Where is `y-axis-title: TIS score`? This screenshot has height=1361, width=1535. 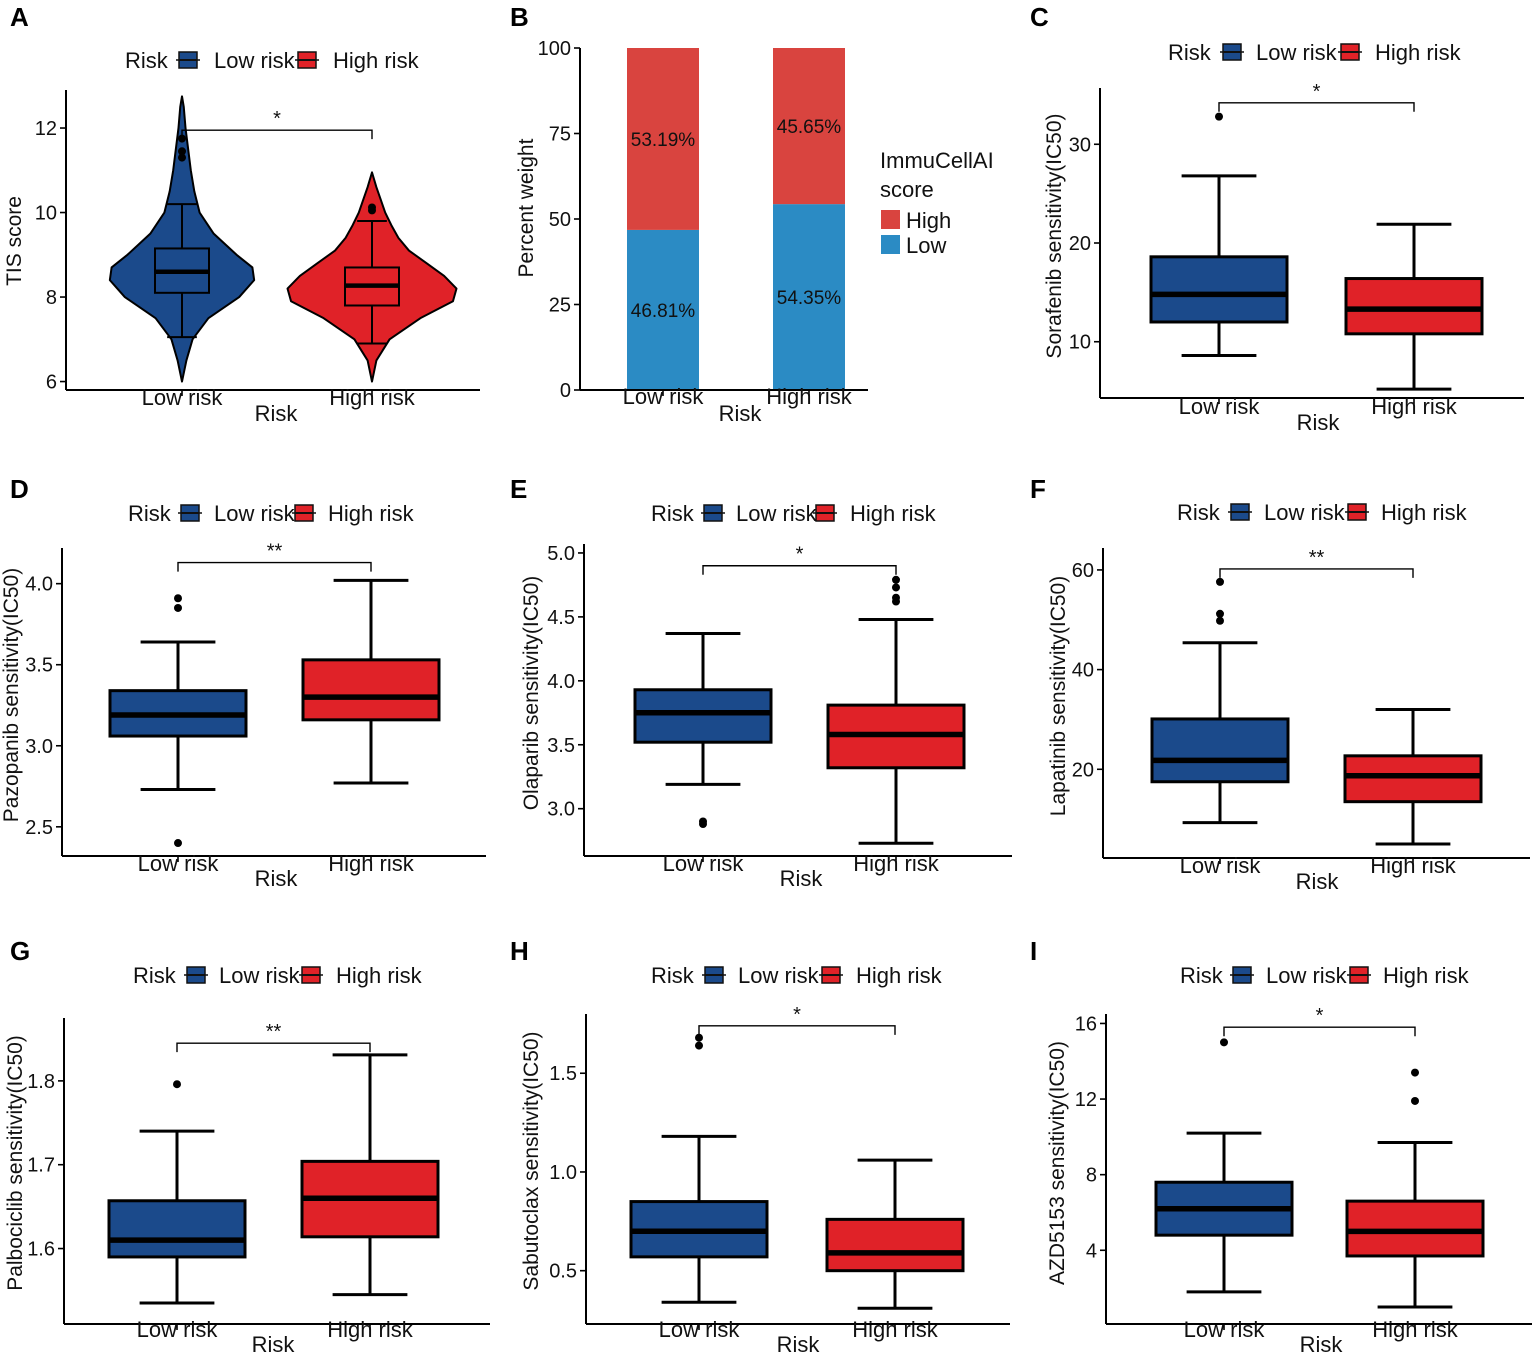
y-axis-title: TIS score is located at coordinates (14, 241).